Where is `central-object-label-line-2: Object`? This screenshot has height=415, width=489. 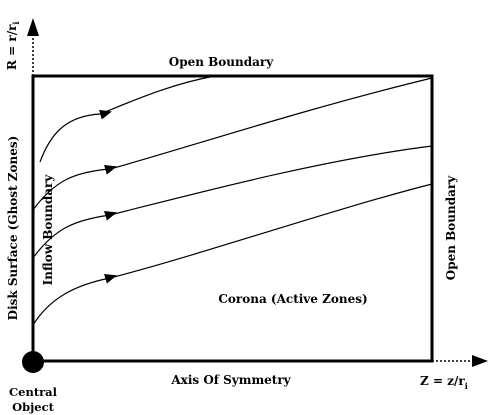 central-object-label-line-2: Object is located at coordinates (33, 407).